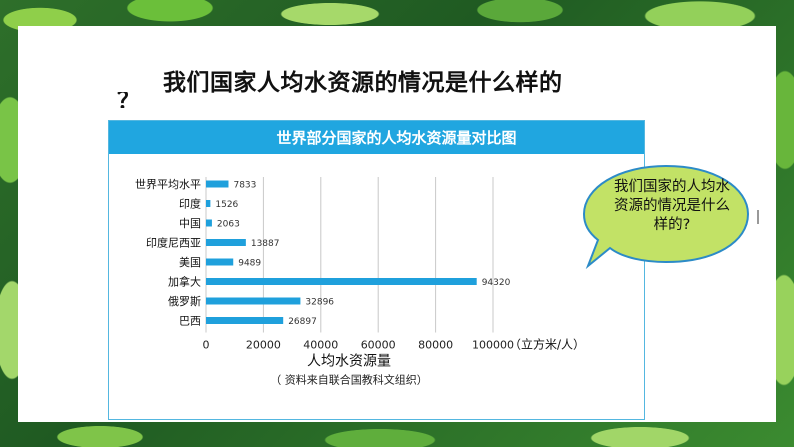 Image resolution: width=794 pixels, height=447 pixels. I want to click on x-unit-label: （立方米/人）, so click(547, 344).